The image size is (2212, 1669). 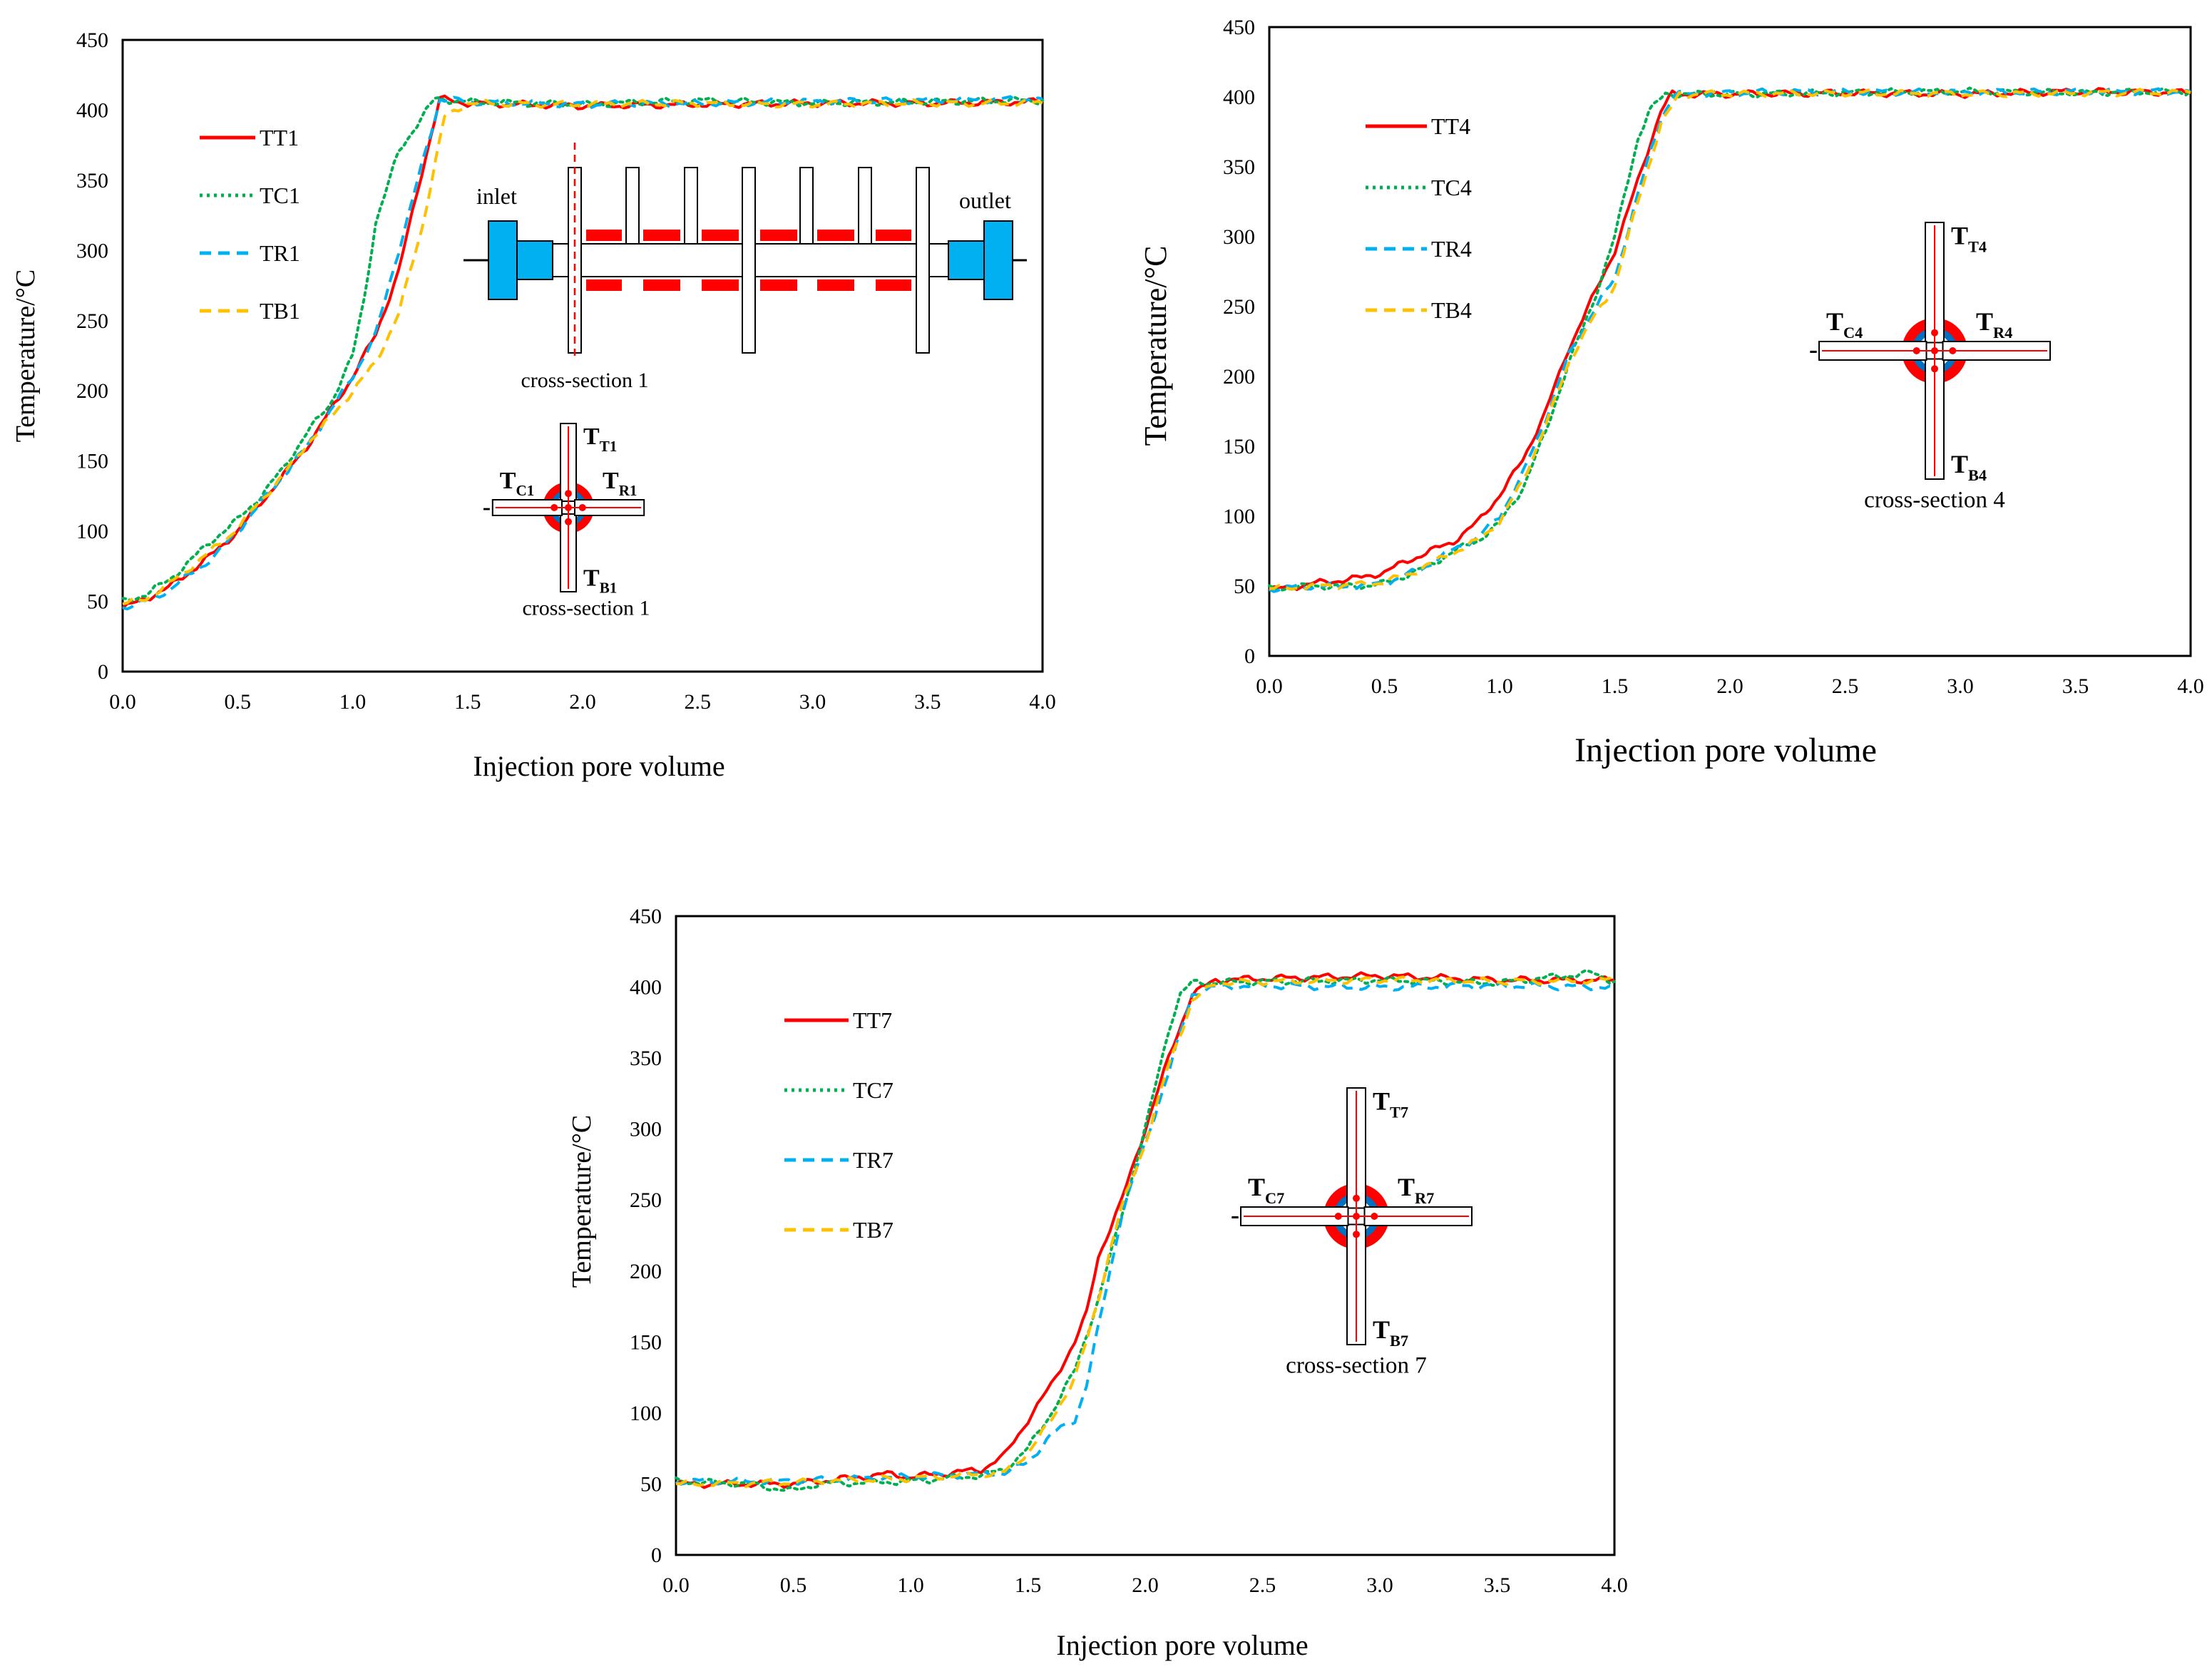 I want to click on series-line-TT1, so click(x=582, y=352).